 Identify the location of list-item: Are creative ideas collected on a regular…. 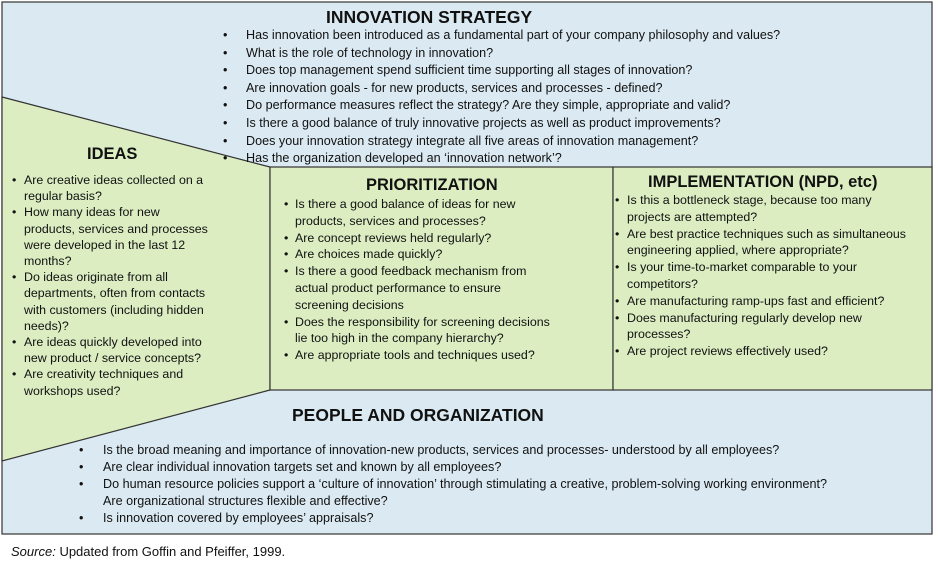
(138, 188).